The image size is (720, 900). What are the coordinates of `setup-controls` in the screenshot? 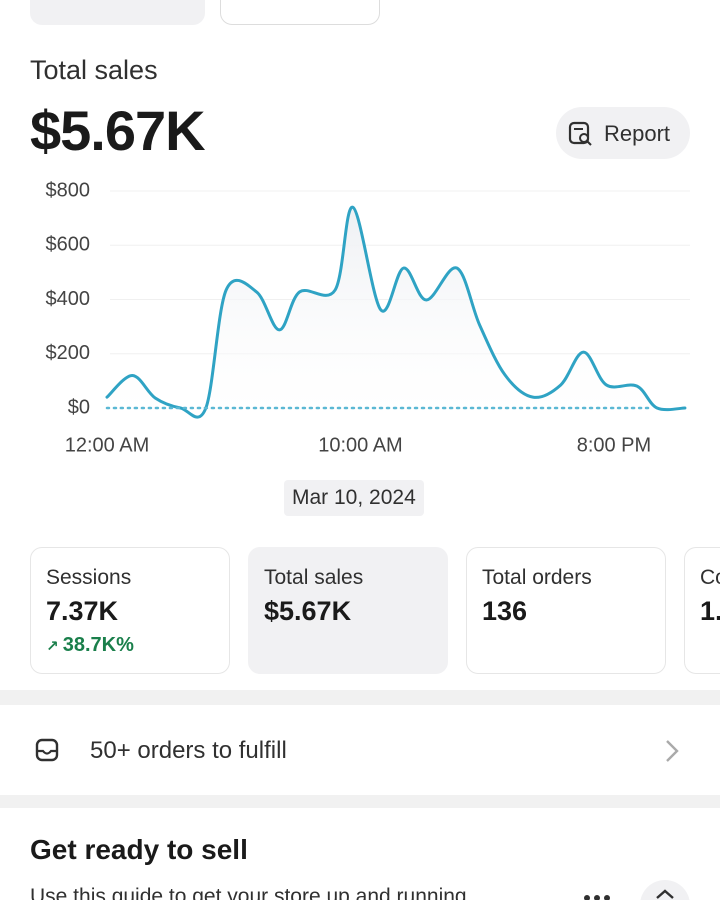 It's located at (647, 890).